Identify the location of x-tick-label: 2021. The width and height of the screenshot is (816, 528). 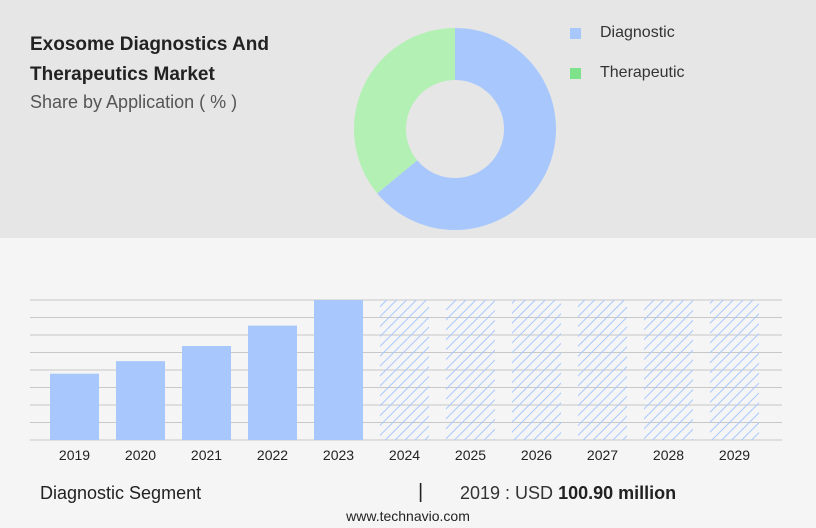
(206, 455).